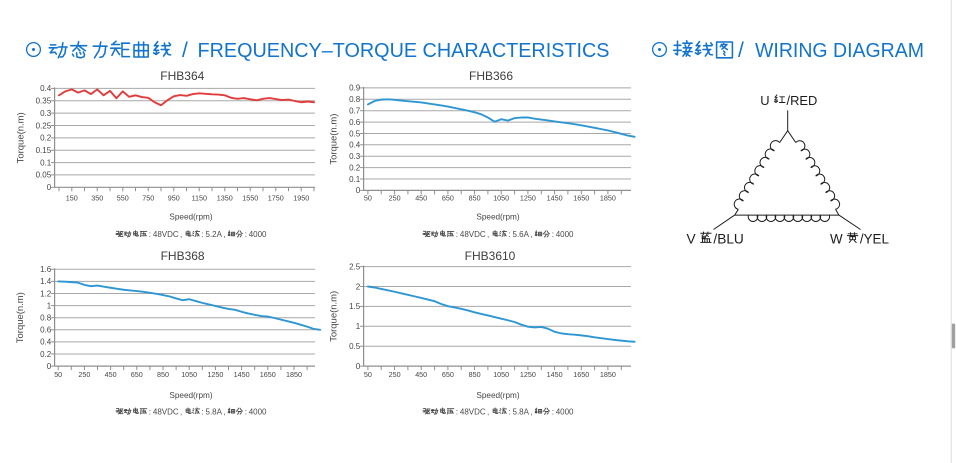 This screenshot has width=956, height=463. What do you see at coordinates (475, 374) in the screenshot?
I see `svg-text: 850` at bounding box center [475, 374].